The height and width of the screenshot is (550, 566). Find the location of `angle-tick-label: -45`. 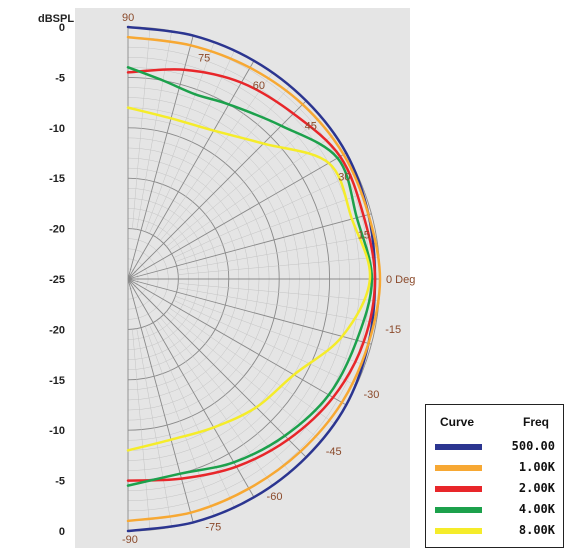

angle-tick-label: -45 is located at coordinates (334, 452).